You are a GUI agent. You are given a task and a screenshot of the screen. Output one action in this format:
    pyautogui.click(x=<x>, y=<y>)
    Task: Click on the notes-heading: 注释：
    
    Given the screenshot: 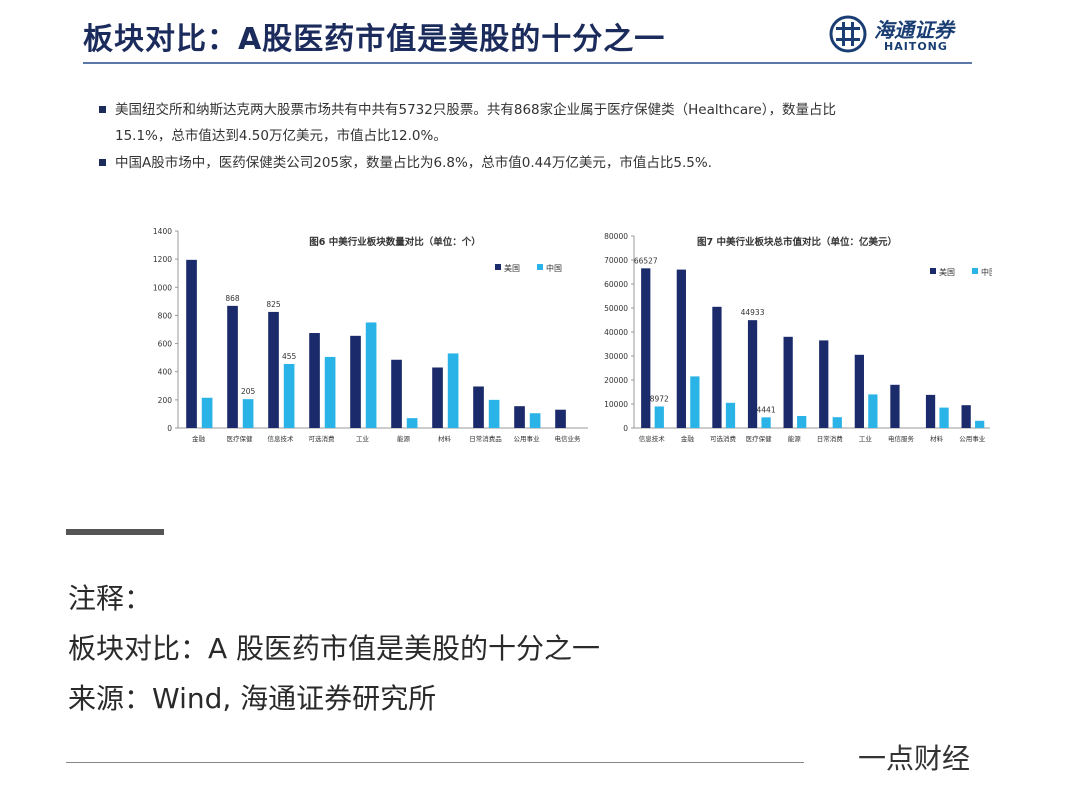 What is the action you would take?
    pyautogui.click(x=110, y=598)
    